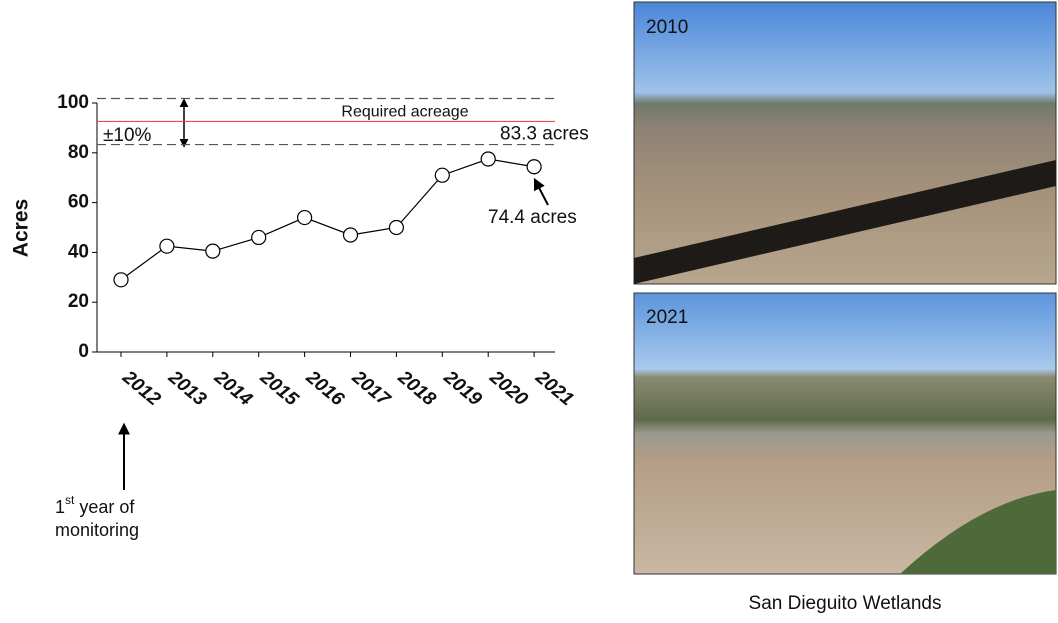 This screenshot has height=623, width=1058. I want to click on first-year-note: 1st year of, so click(95, 505).